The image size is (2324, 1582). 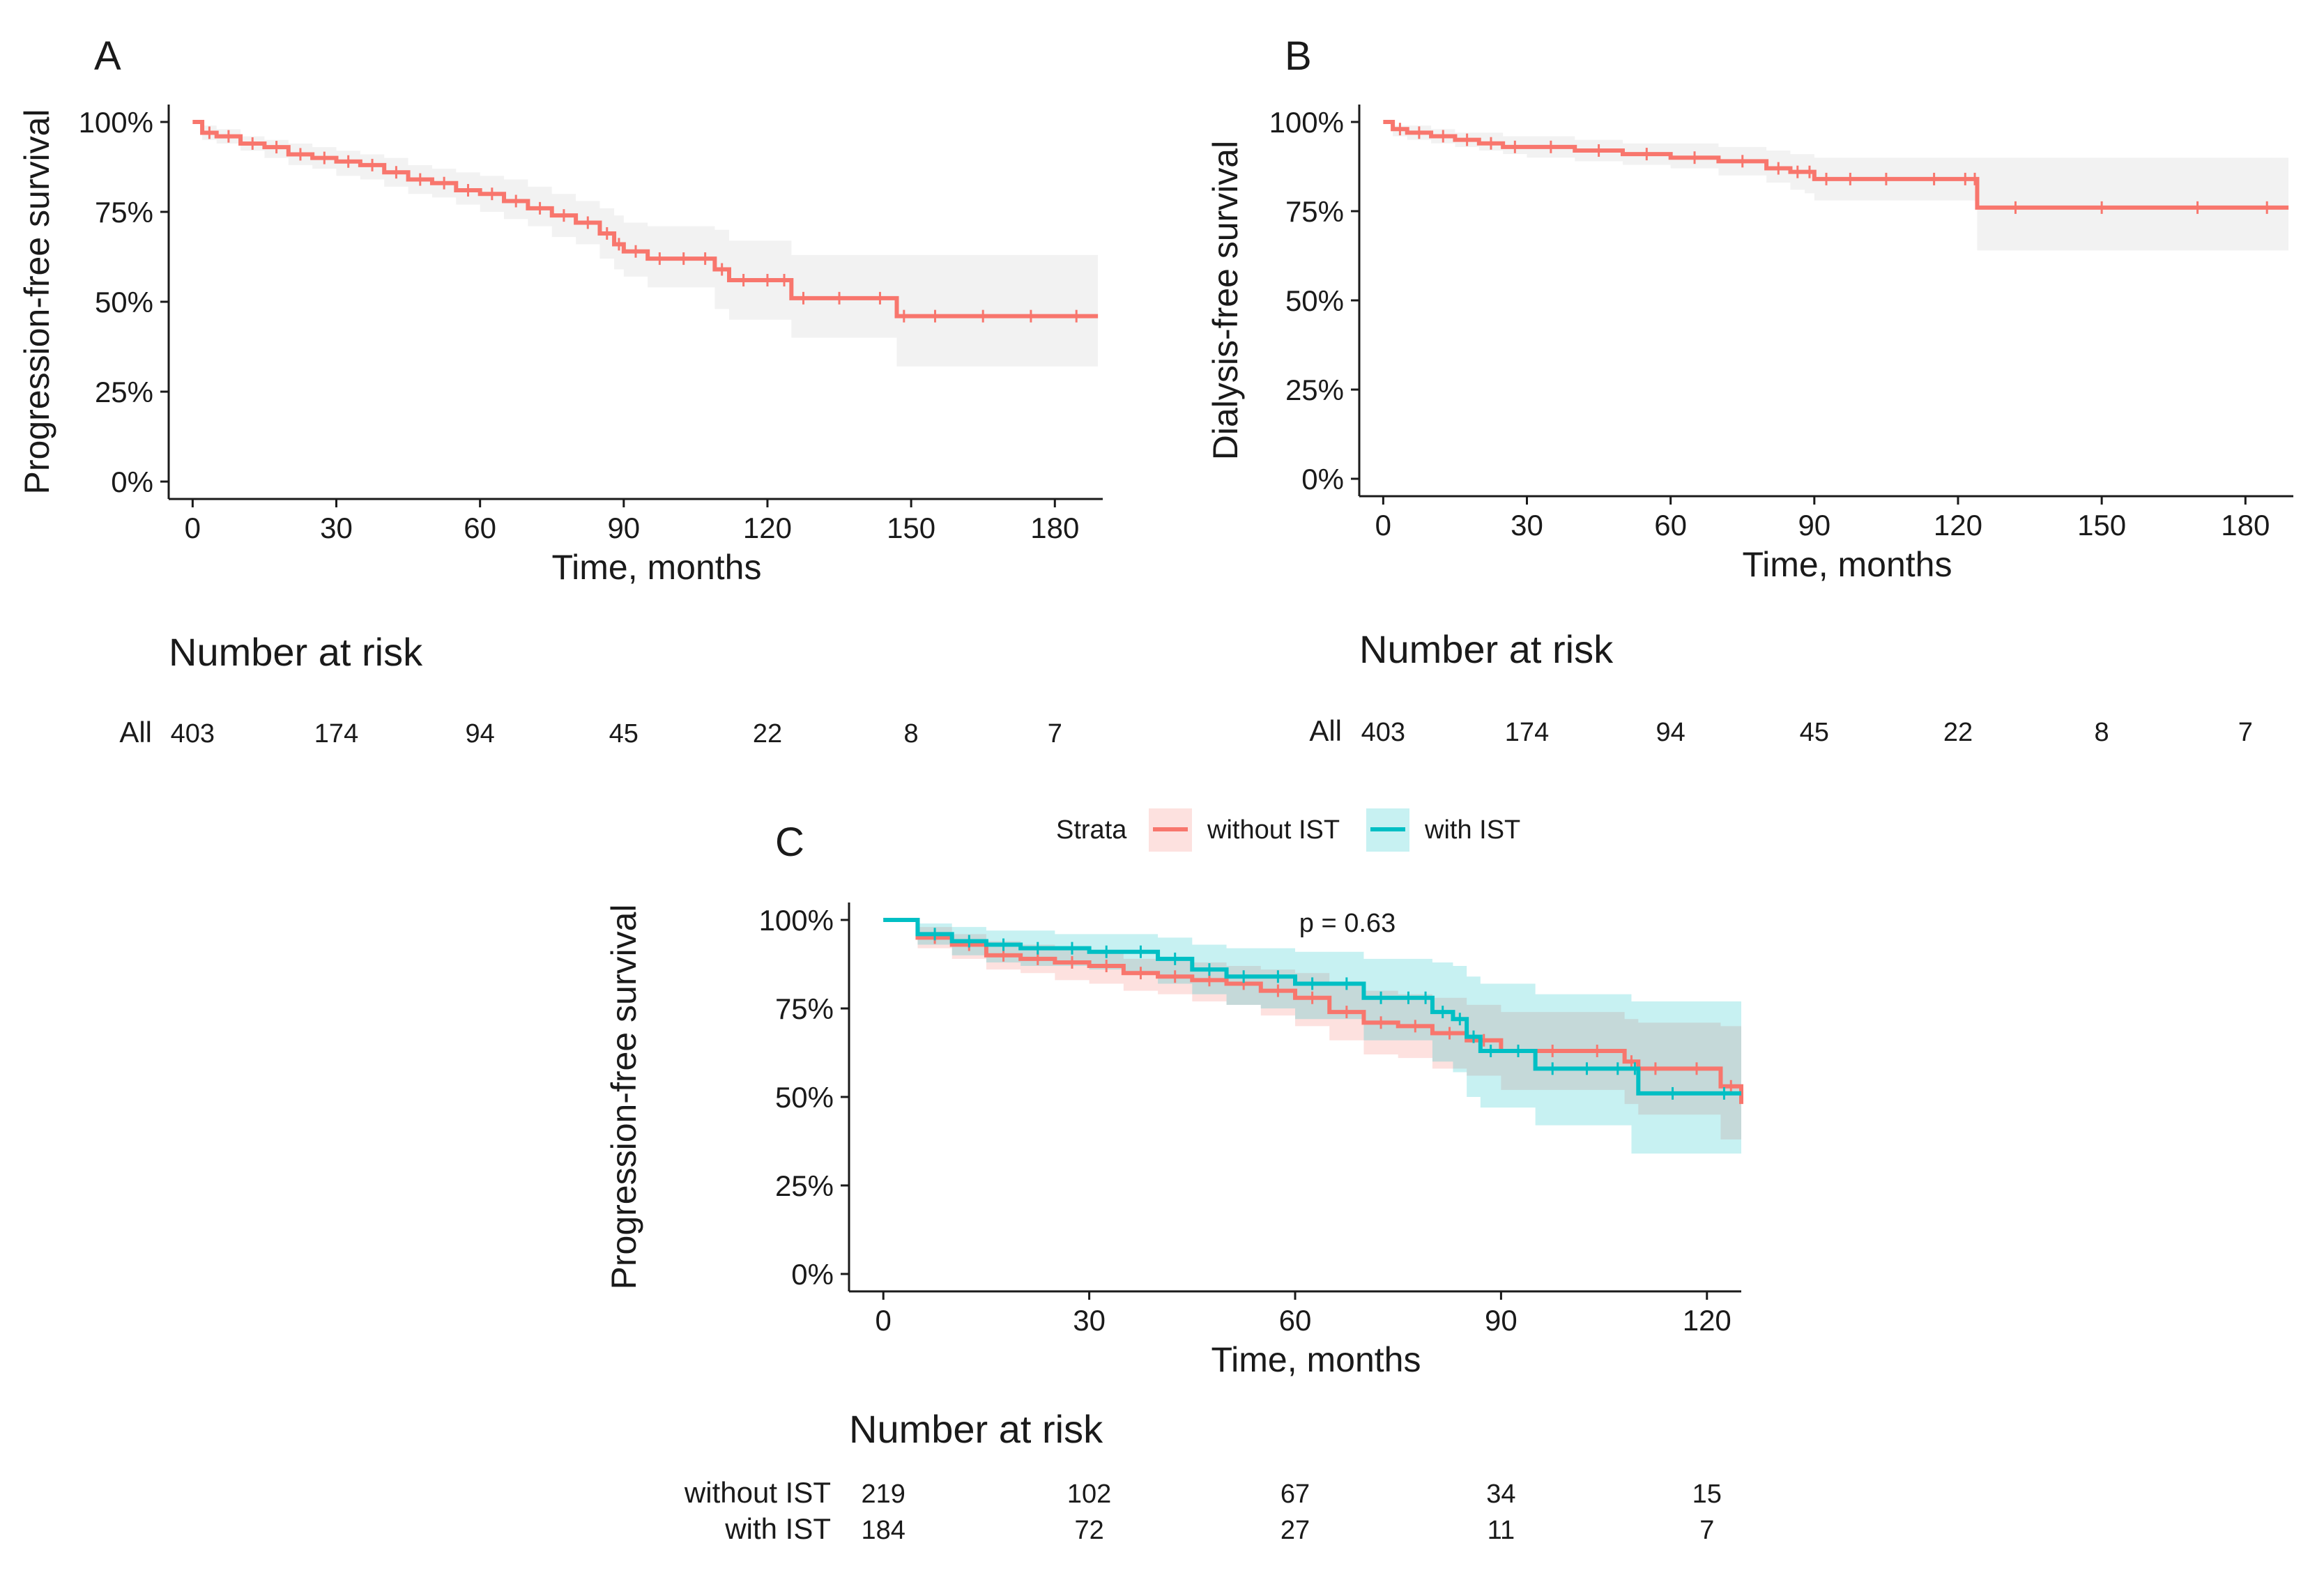 What do you see at coordinates (1502, 1530) in the screenshot?
I see `risk-count: 11` at bounding box center [1502, 1530].